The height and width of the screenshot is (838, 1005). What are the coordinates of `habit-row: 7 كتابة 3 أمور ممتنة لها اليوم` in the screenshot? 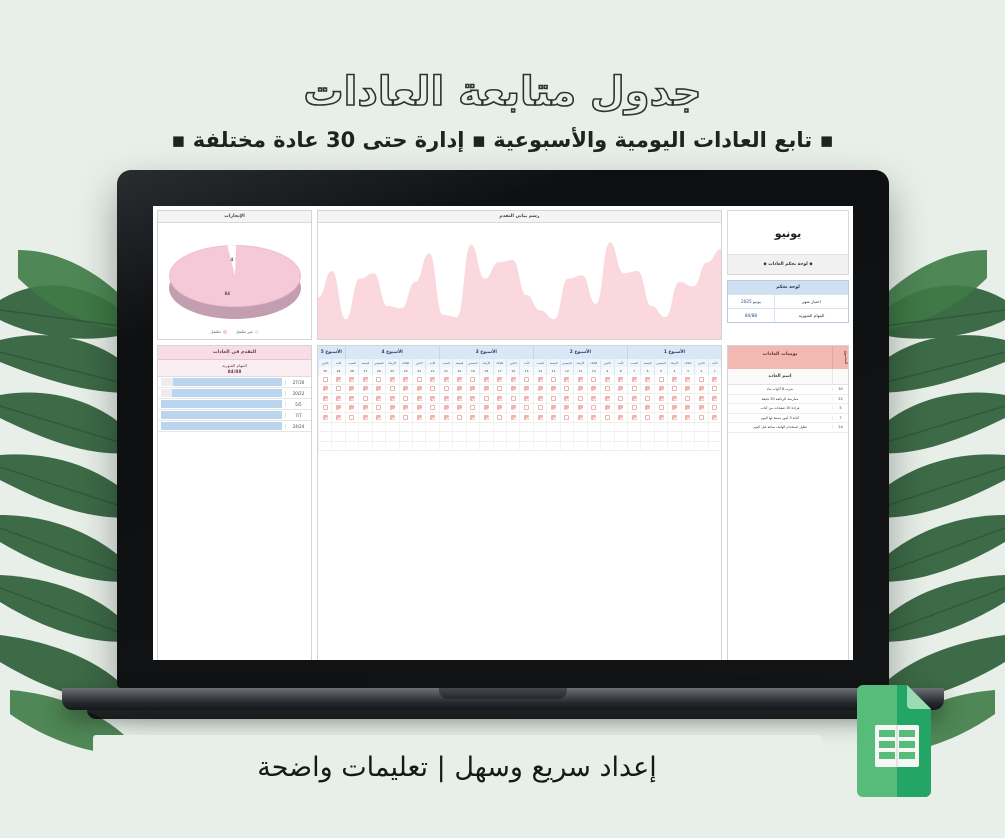 It's located at (788, 419).